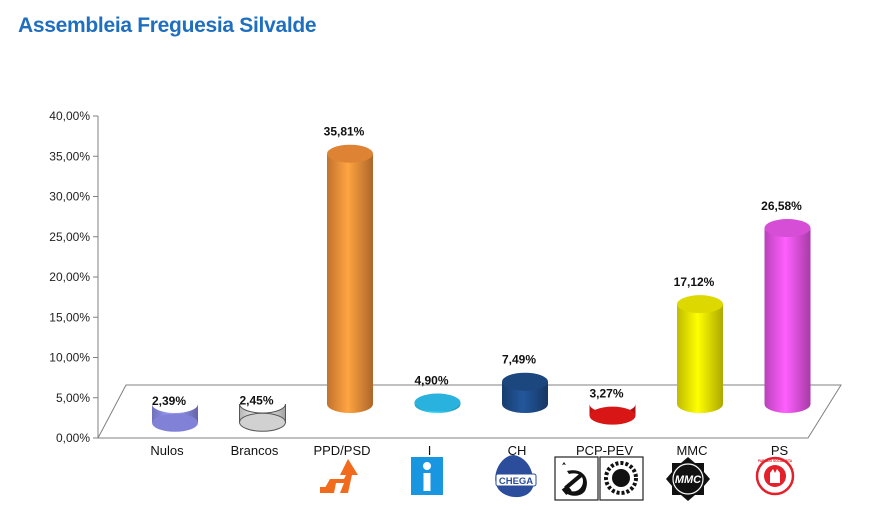  What do you see at coordinates (519, 360) in the screenshot?
I see `data-label: 7,49%` at bounding box center [519, 360].